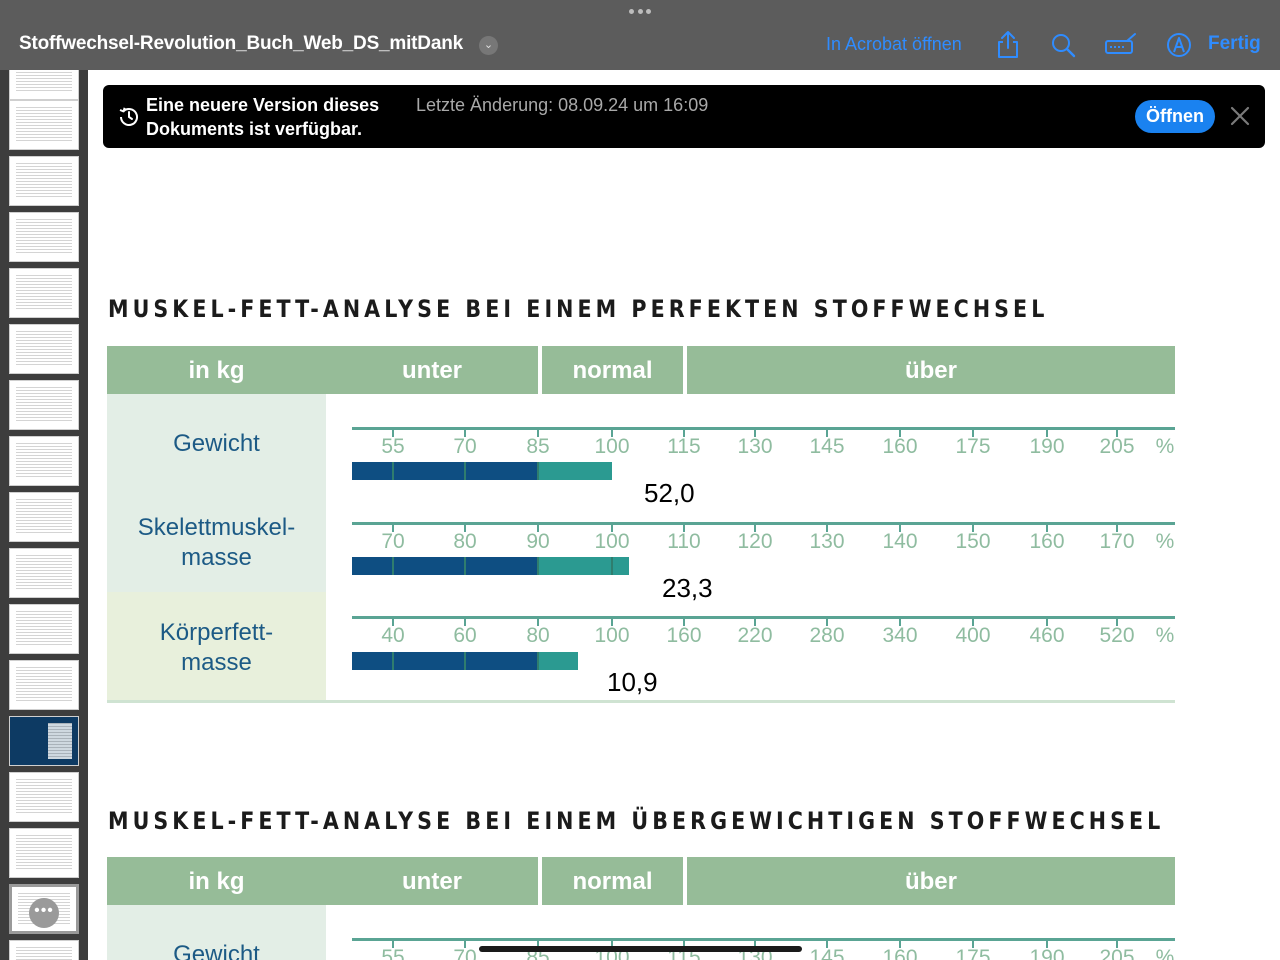 This screenshot has width=1280, height=960. I want to click on scale-tick-label: 340, so click(900, 635).